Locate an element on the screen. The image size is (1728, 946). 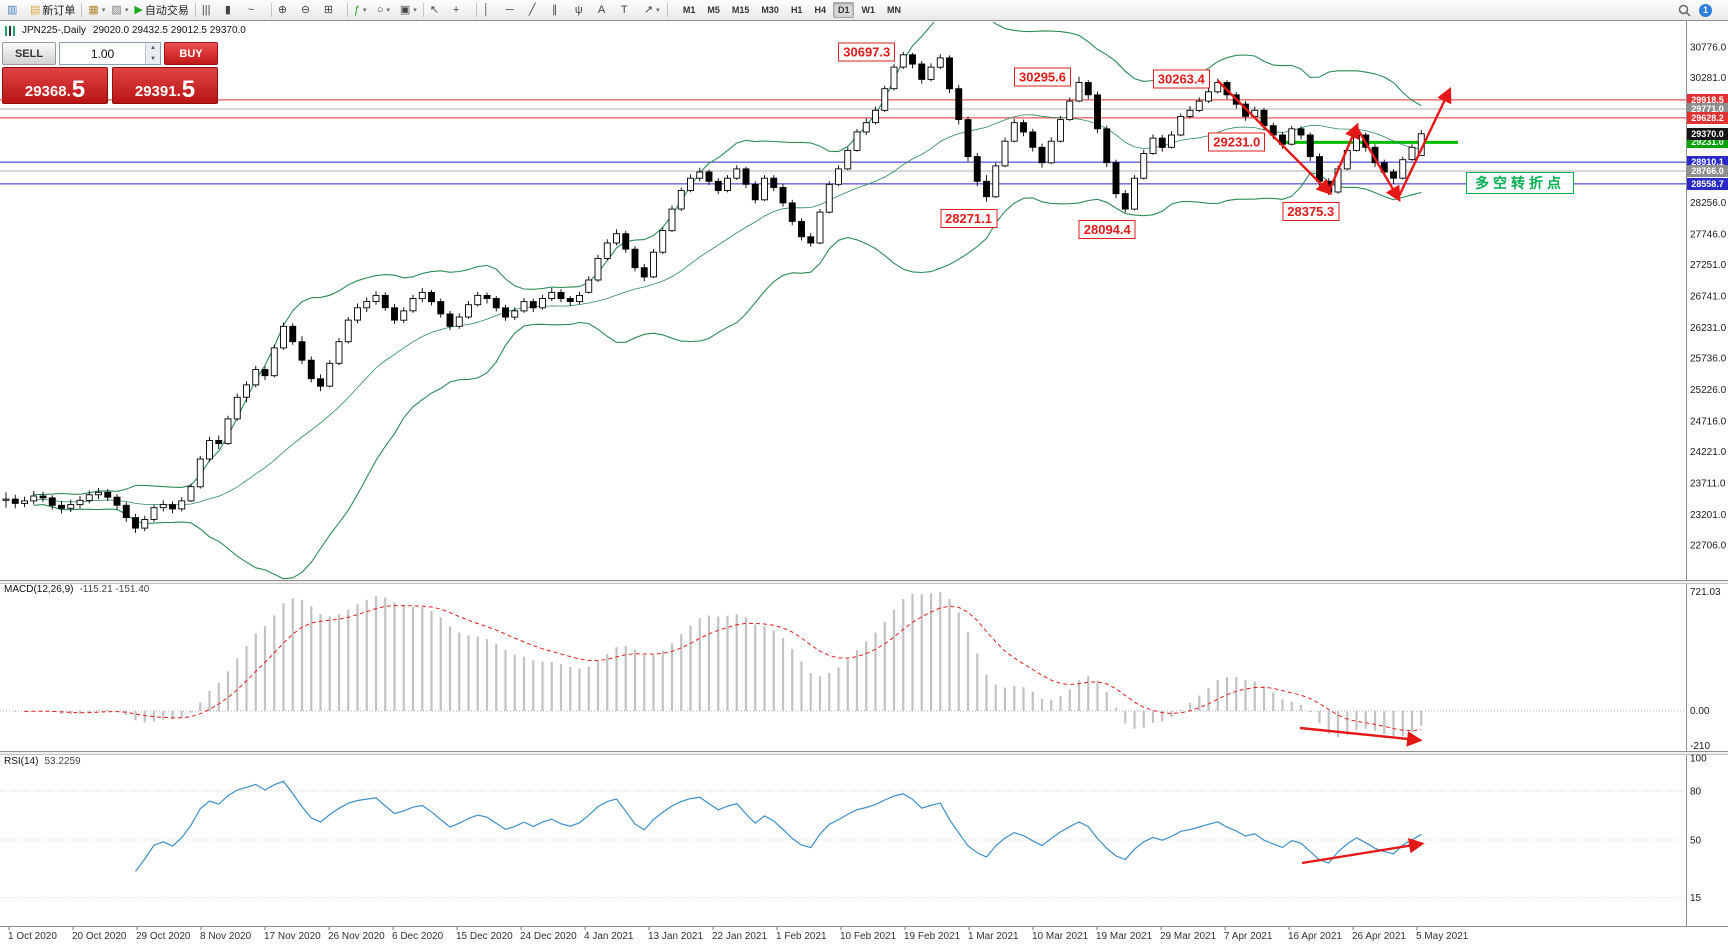
price-callout: 28094.4 is located at coordinates (1107, 229).